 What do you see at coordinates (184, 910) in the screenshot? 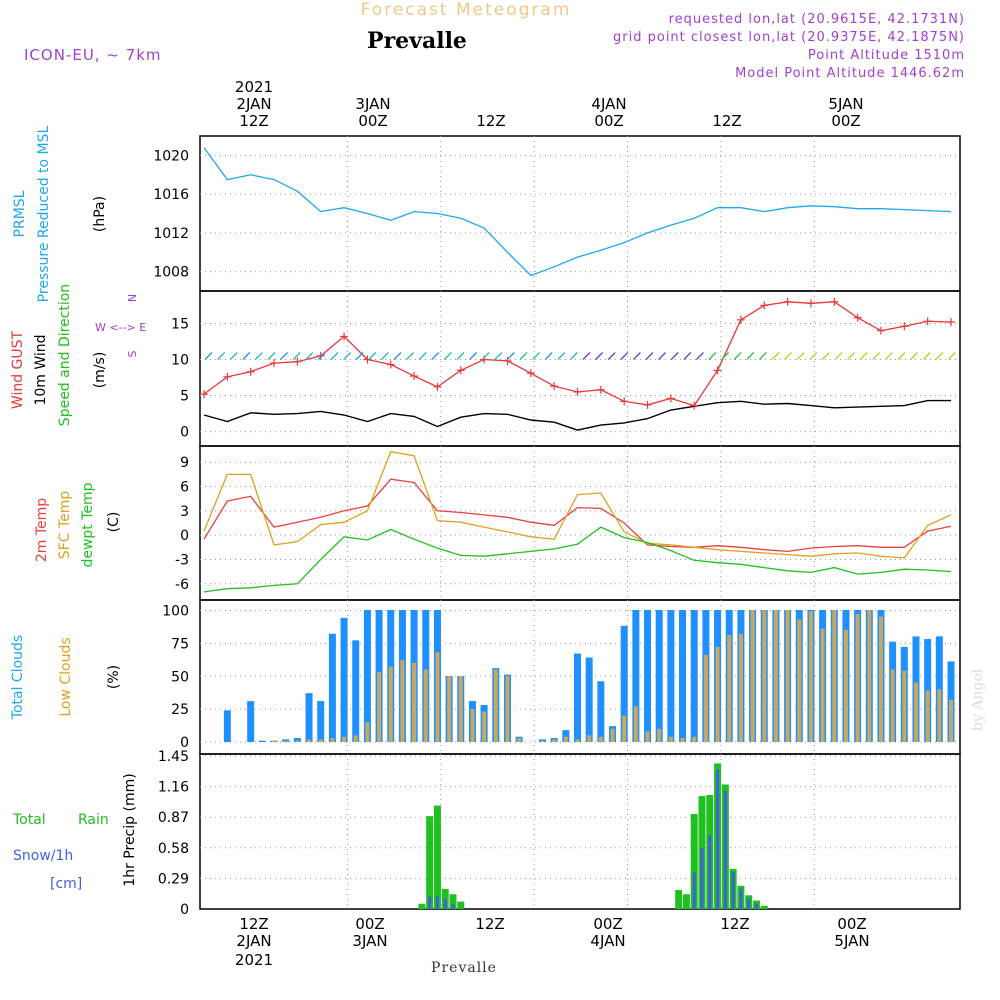
I see `ytick-label-precipitation-0: 0` at bounding box center [184, 910].